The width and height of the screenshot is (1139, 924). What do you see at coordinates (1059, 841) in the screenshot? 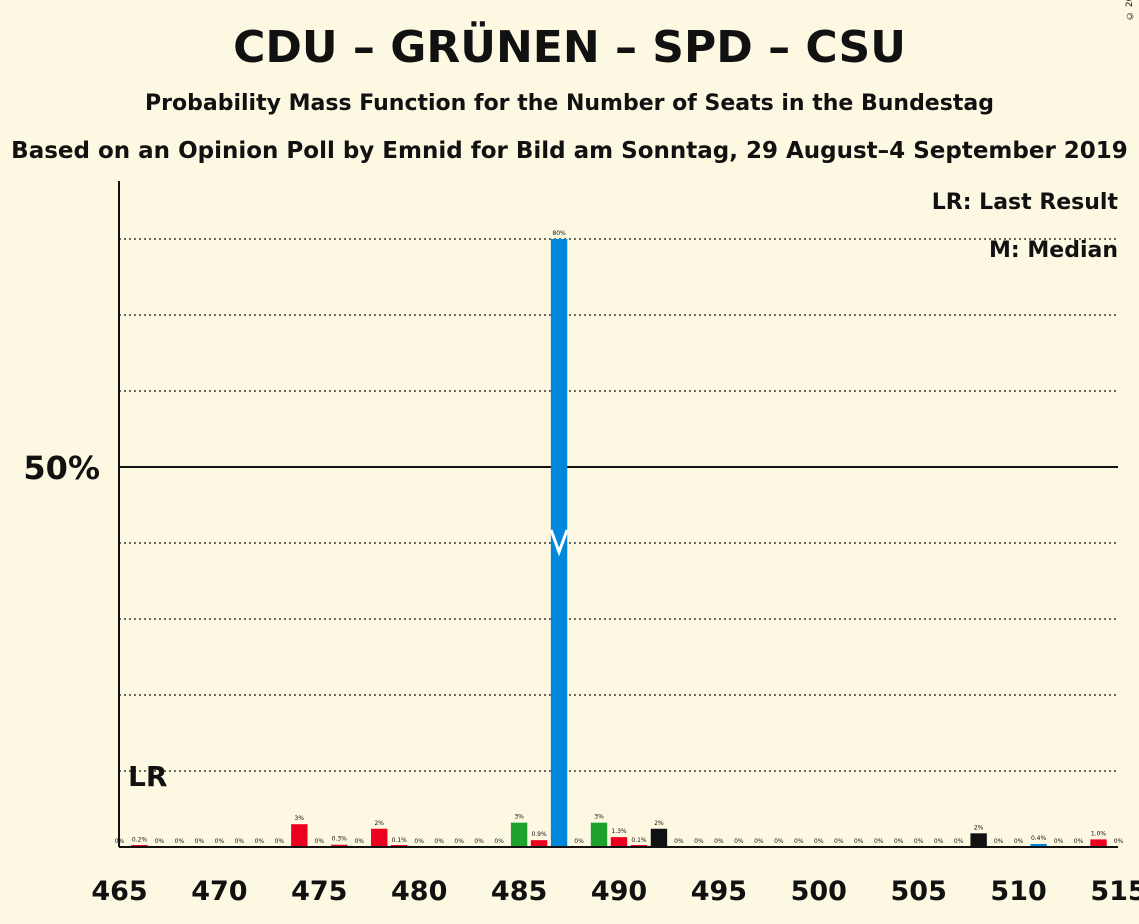
I see `bar-label-513: 0%` at bounding box center [1059, 841].